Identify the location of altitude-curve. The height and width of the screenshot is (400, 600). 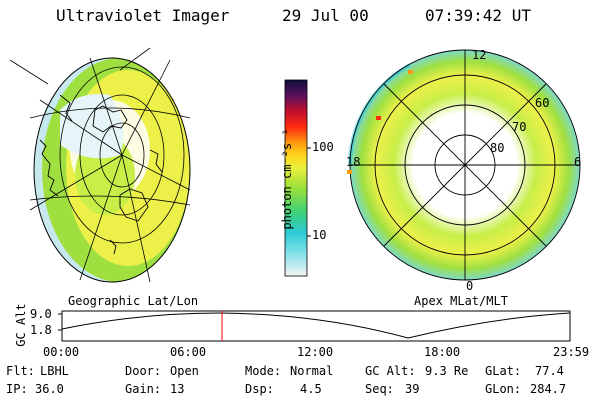
(316, 325).